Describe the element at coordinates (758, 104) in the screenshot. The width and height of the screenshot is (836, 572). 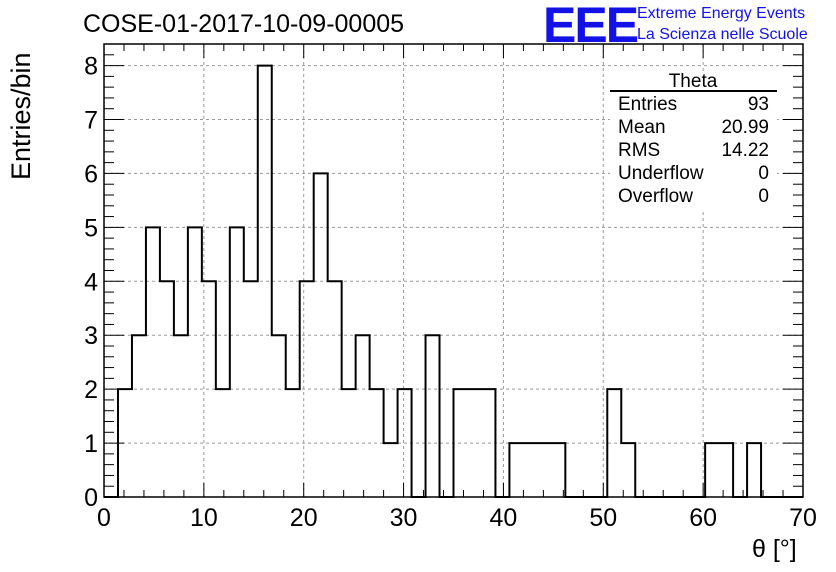
I see `stats-row-value: 93` at that location.